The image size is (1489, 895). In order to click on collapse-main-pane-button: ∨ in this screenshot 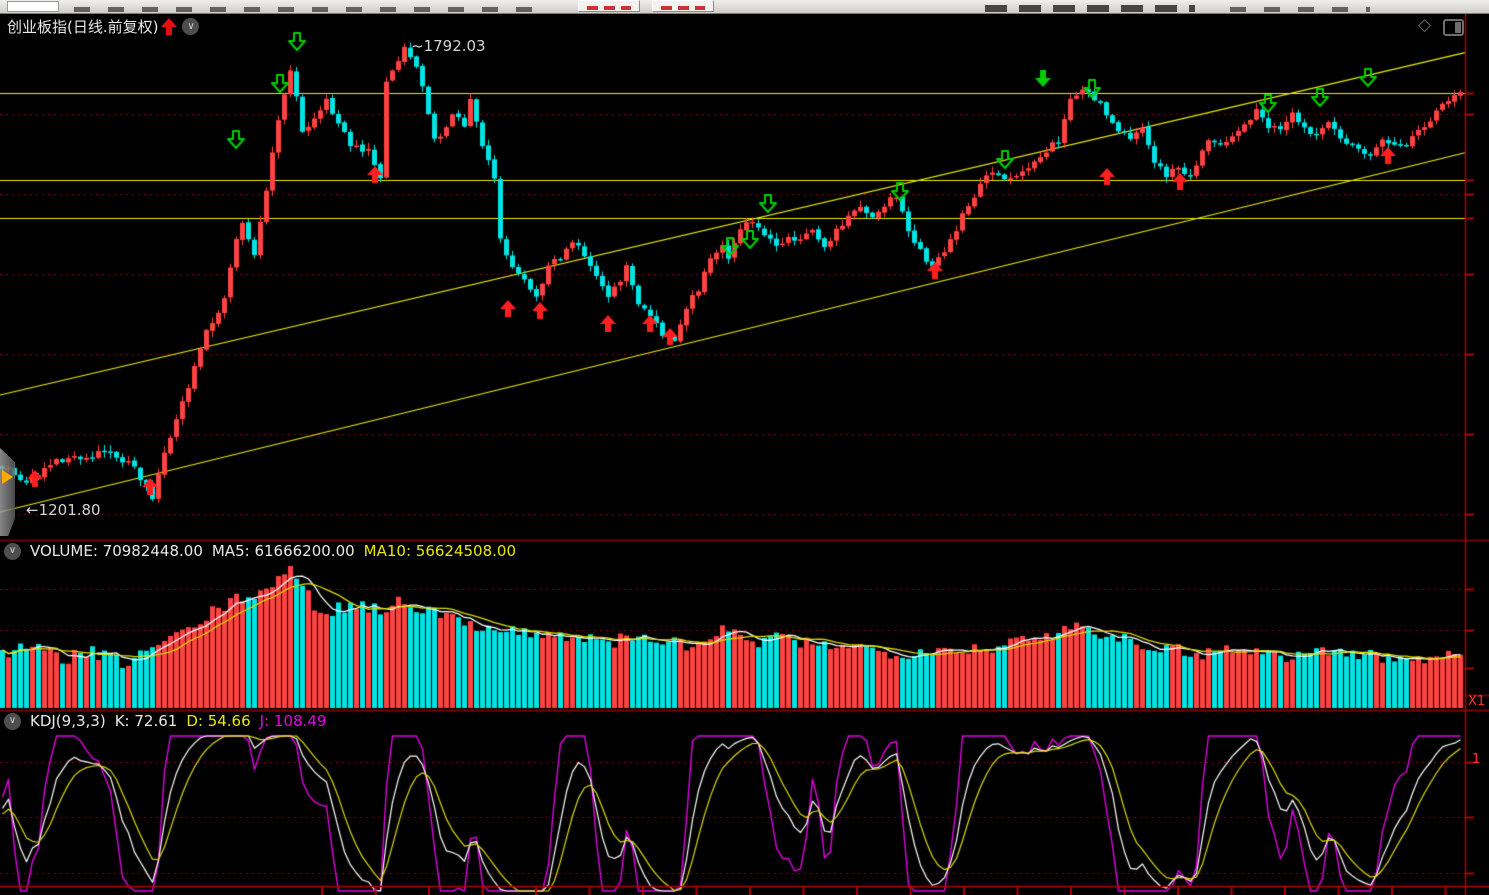, I will do `click(191, 26)`.